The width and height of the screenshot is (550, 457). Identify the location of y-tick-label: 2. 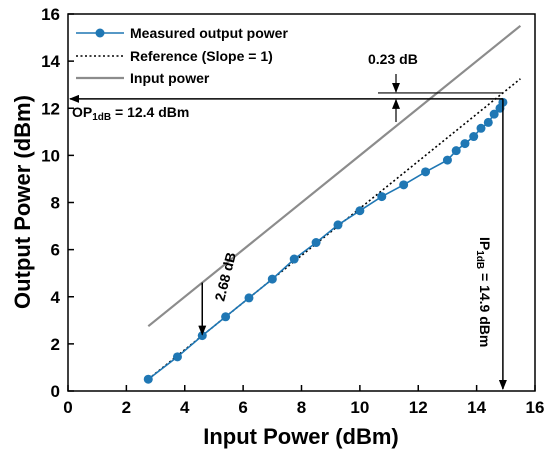
(55, 344).